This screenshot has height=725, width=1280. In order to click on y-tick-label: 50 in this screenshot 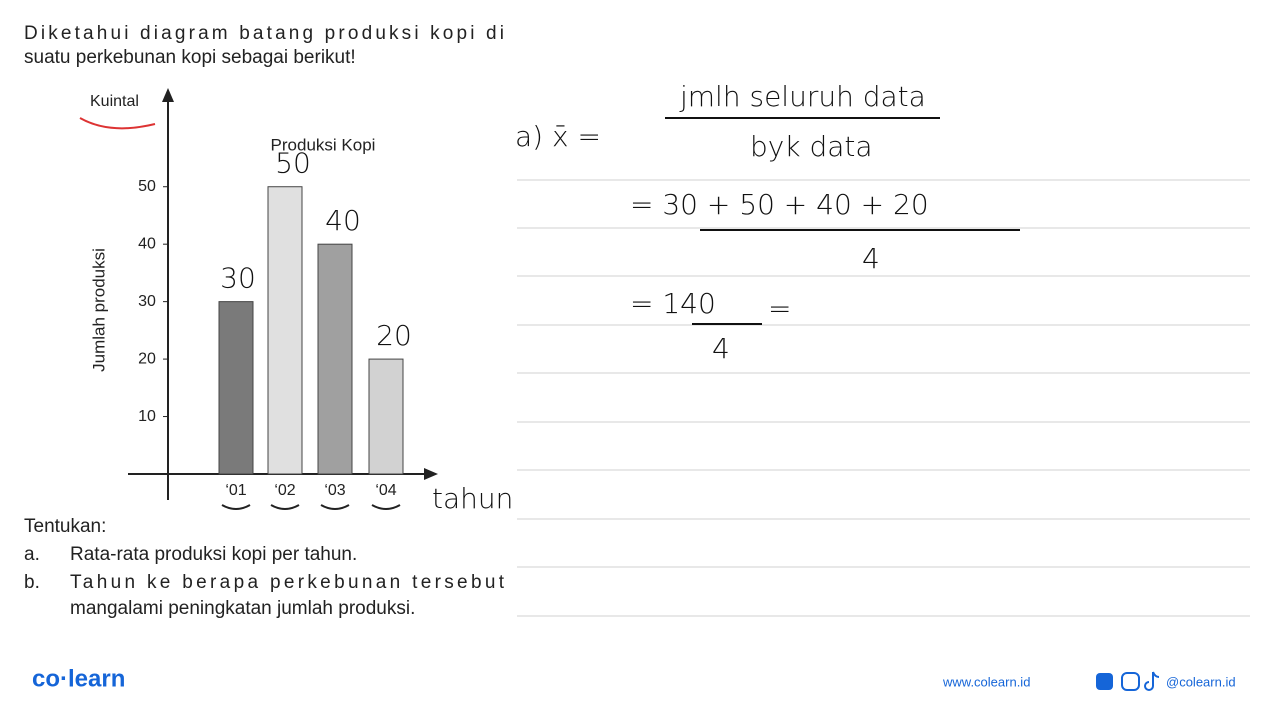, I will do `click(147, 186)`.